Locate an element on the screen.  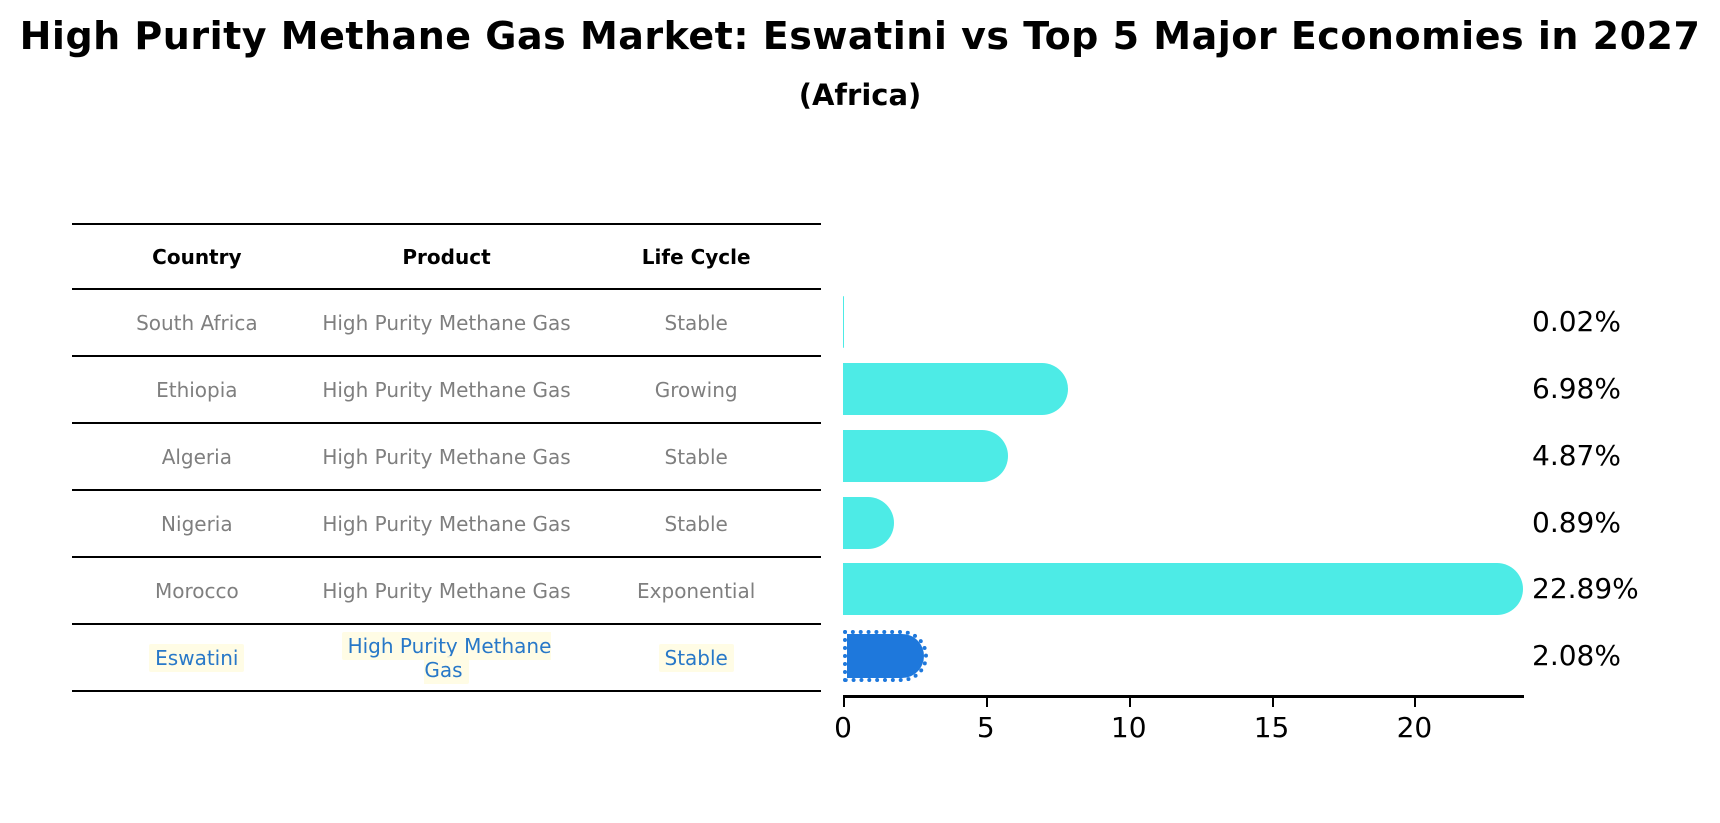
table-row-nigeria: Nigeria High Purity Methane Gas Stable is located at coordinates (446, 524).